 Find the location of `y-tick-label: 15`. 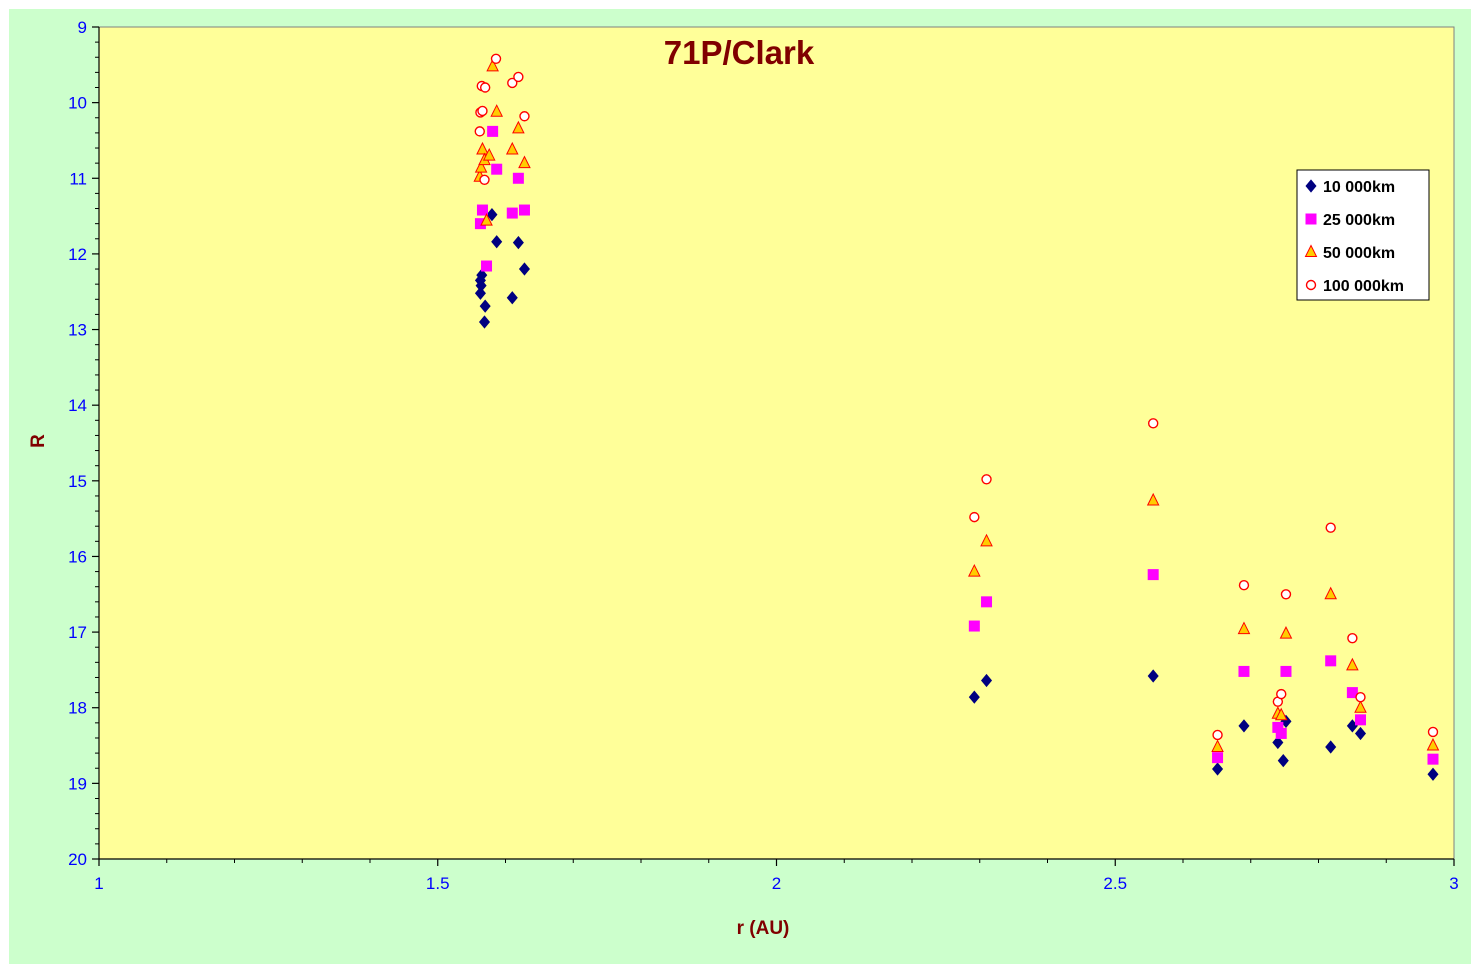

y-tick-label: 15 is located at coordinates (77, 481).